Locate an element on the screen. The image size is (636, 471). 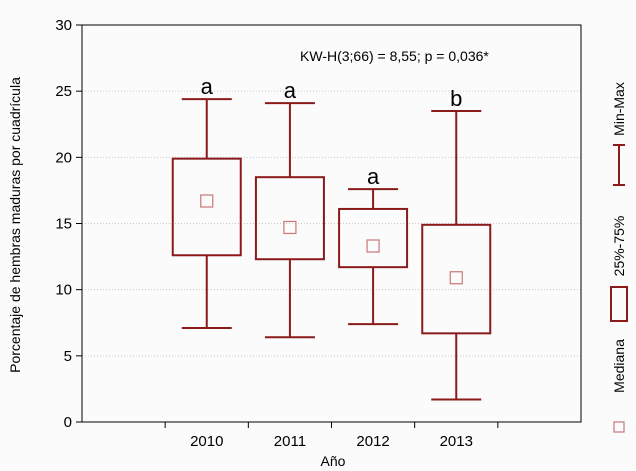
x-tick-label: 2013 is located at coordinates (456, 441).